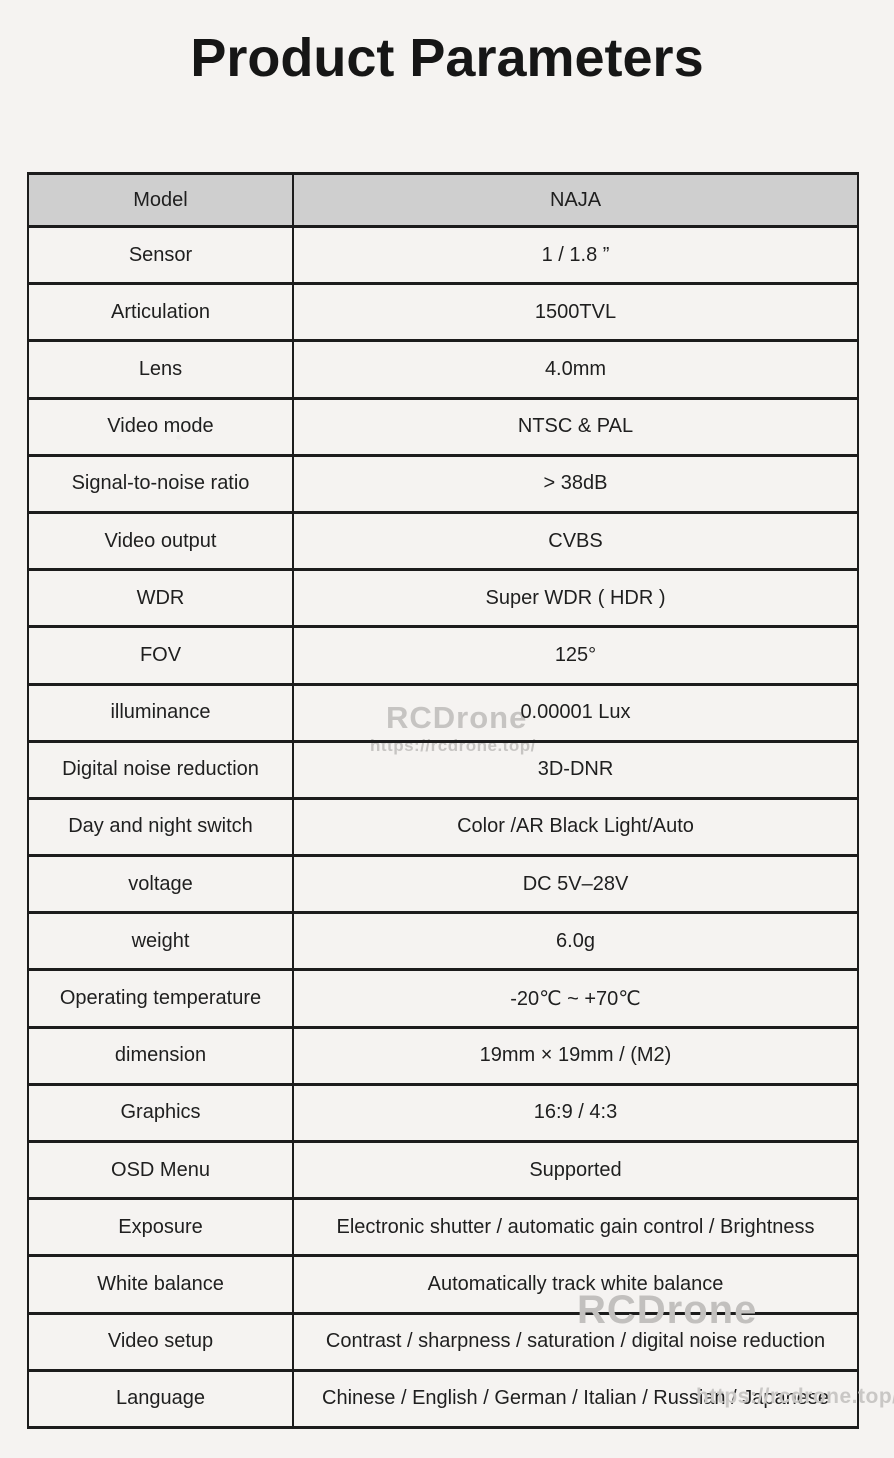 Image resolution: width=894 pixels, height=1458 pixels. I want to click on param-label: Digital noise reduction, so click(160, 769).